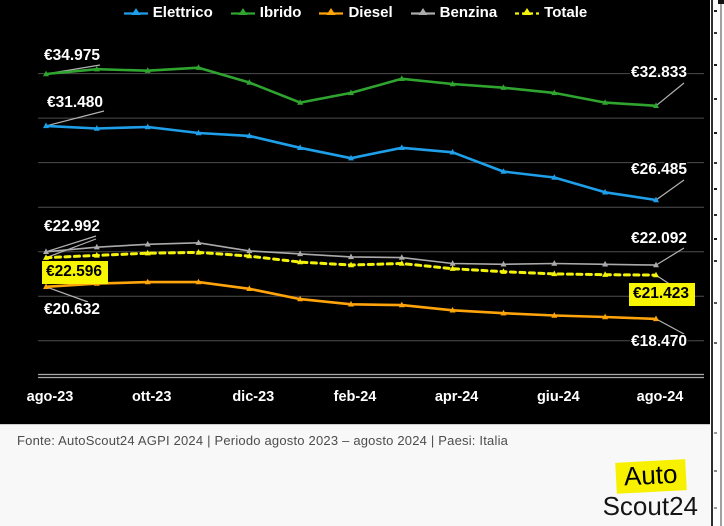 The image size is (724, 526). What do you see at coordinates (351, 162) in the screenshot?
I see `series-line-elettrico` at bounding box center [351, 162].